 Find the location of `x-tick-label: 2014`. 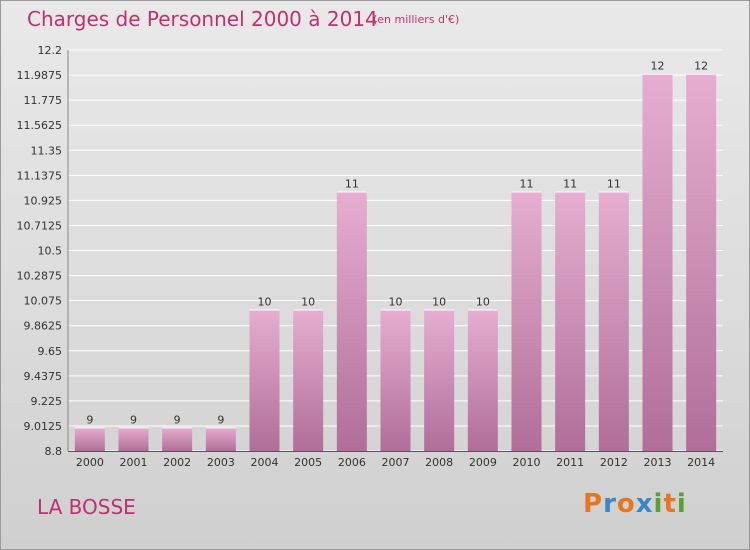

x-tick-label: 2014 is located at coordinates (701, 462).